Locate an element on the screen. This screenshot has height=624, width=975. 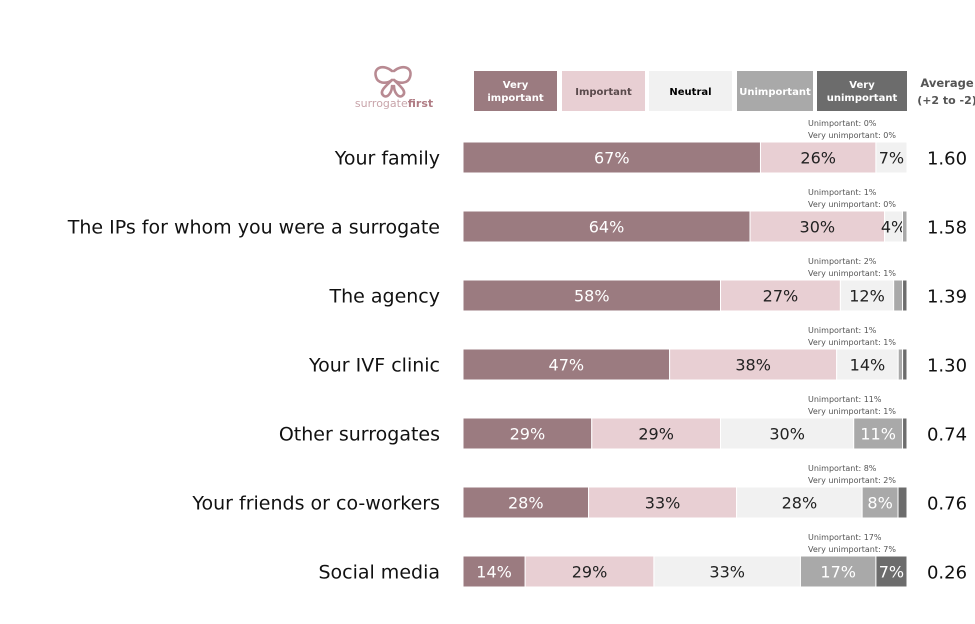
category-label: Social media is located at coordinates (379, 573).